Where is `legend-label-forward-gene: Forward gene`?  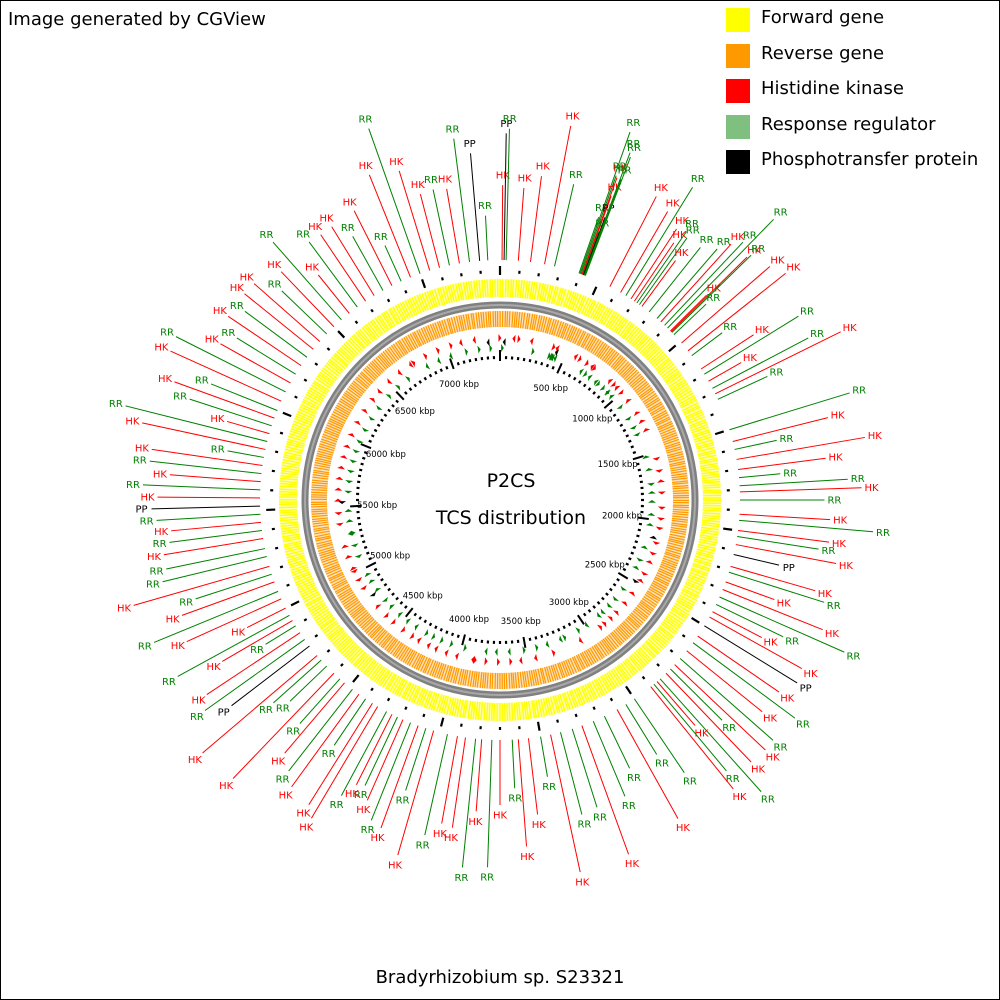 legend-label-forward-gene: Forward gene is located at coordinates (823, 17).